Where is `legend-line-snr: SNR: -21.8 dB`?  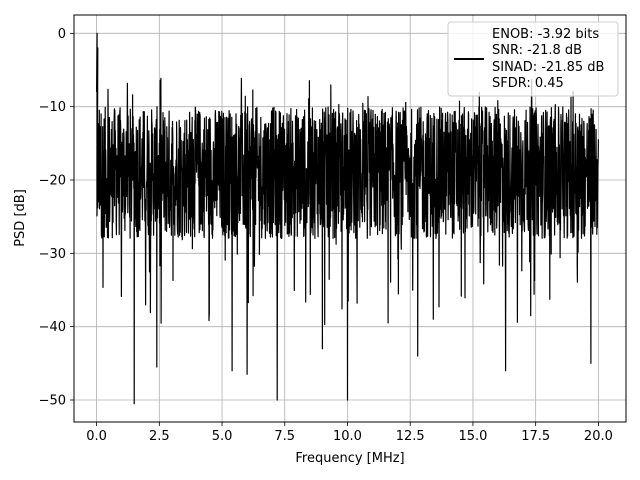
legend-line-snr: SNR: -21.8 dB is located at coordinates (537, 50).